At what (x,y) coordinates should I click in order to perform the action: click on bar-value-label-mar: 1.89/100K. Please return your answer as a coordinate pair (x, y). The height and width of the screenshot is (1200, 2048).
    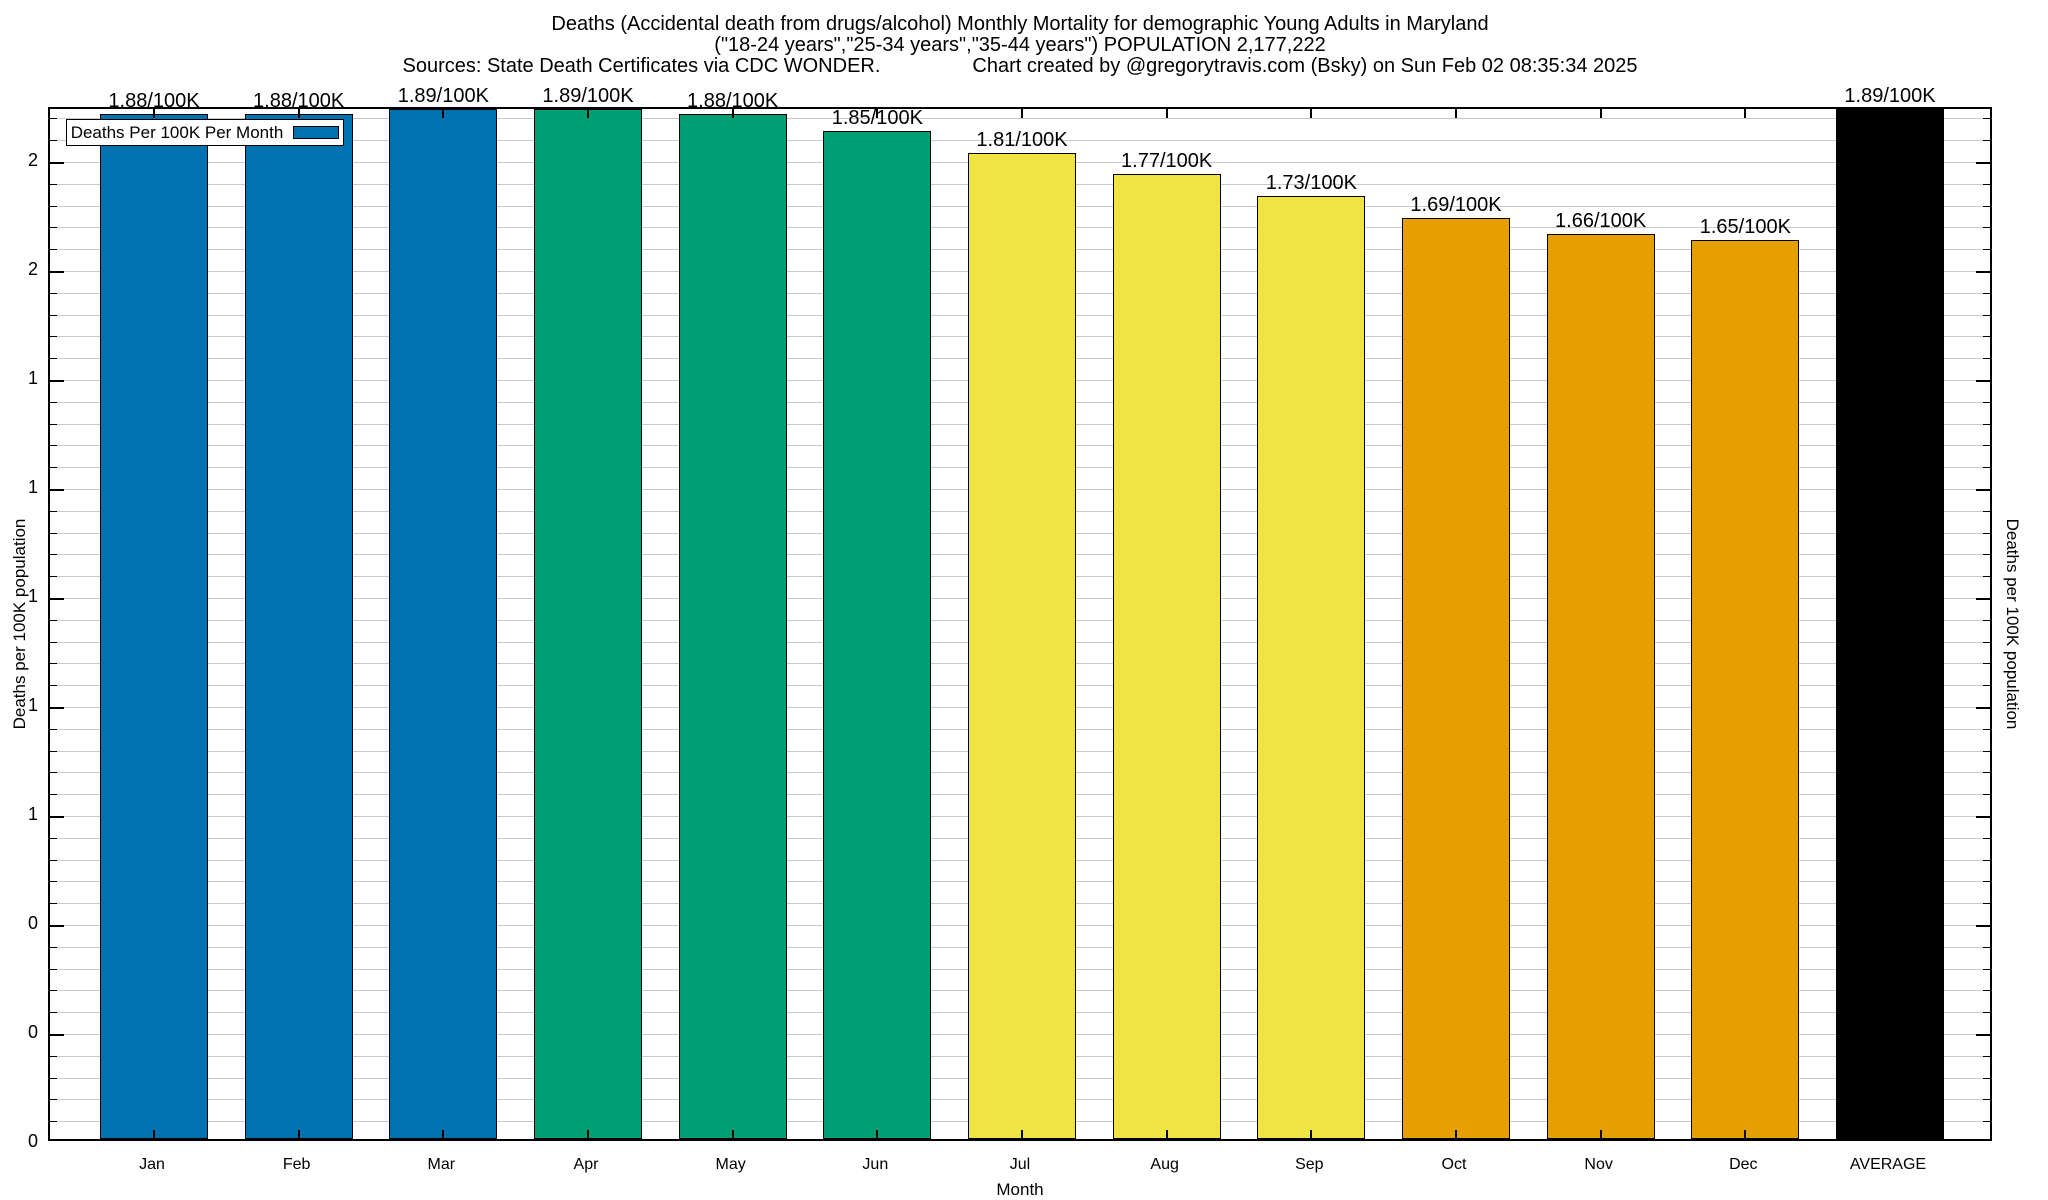
    Looking at the image, I should click on (443, 95).